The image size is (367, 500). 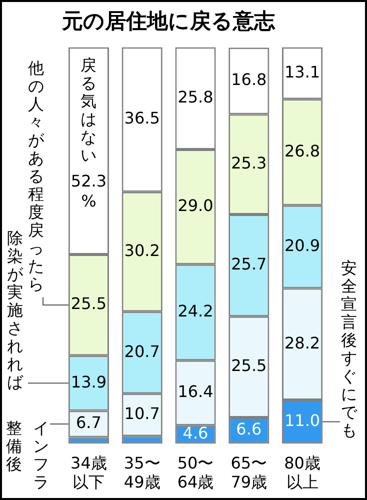 What do you see at coordinates (27, 455) in the screenshot?
I see `text: インフラ整備後` at bounding box center [27, 455].